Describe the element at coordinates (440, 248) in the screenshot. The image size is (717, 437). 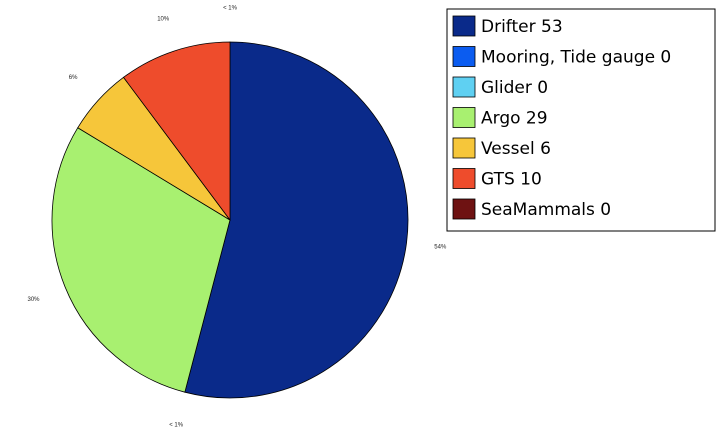
I see `pie-label-drifter: 54%` at that location.